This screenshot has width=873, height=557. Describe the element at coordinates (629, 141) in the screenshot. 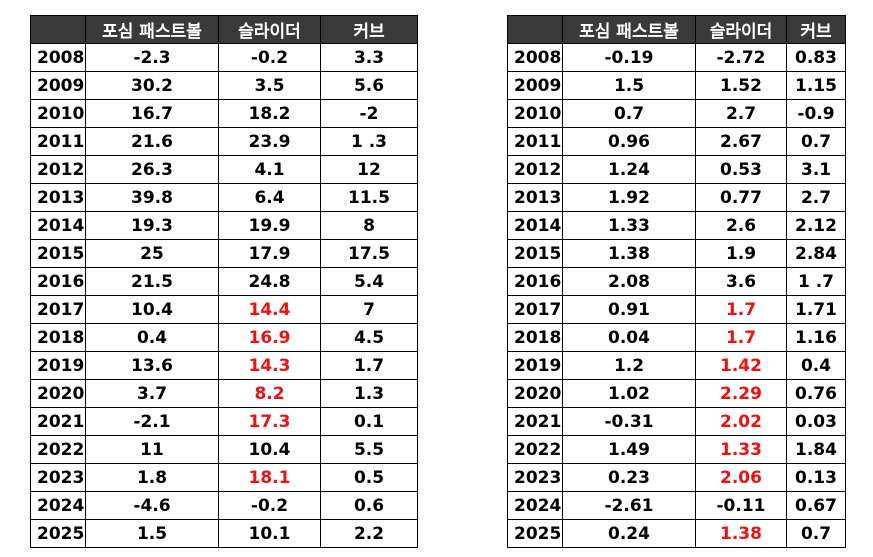

I see `fastball-cell: 0.96` at that location.